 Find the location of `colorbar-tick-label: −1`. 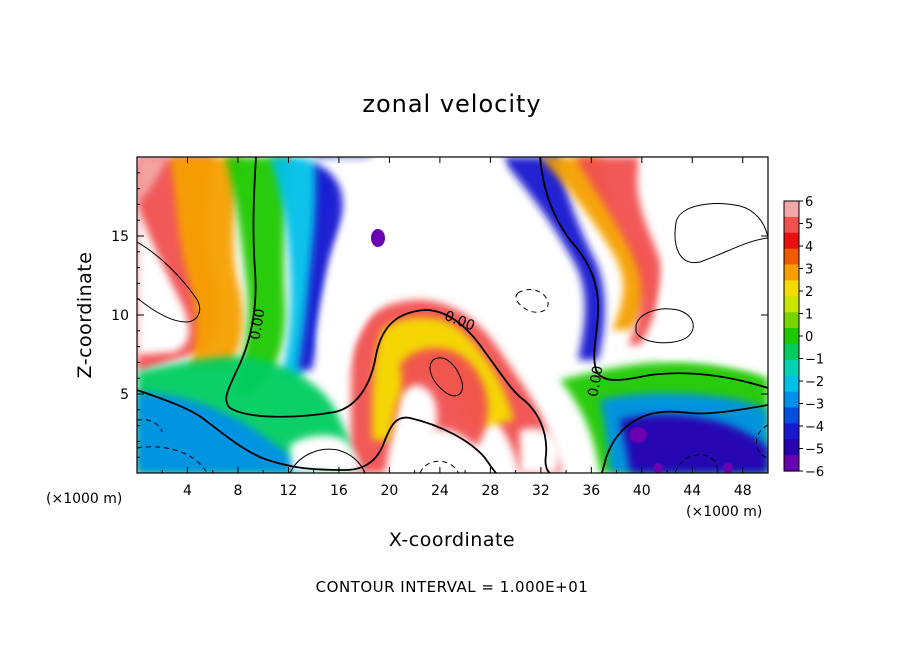

colorbar-tick-label: −1 is located at coordinates (814, 360).